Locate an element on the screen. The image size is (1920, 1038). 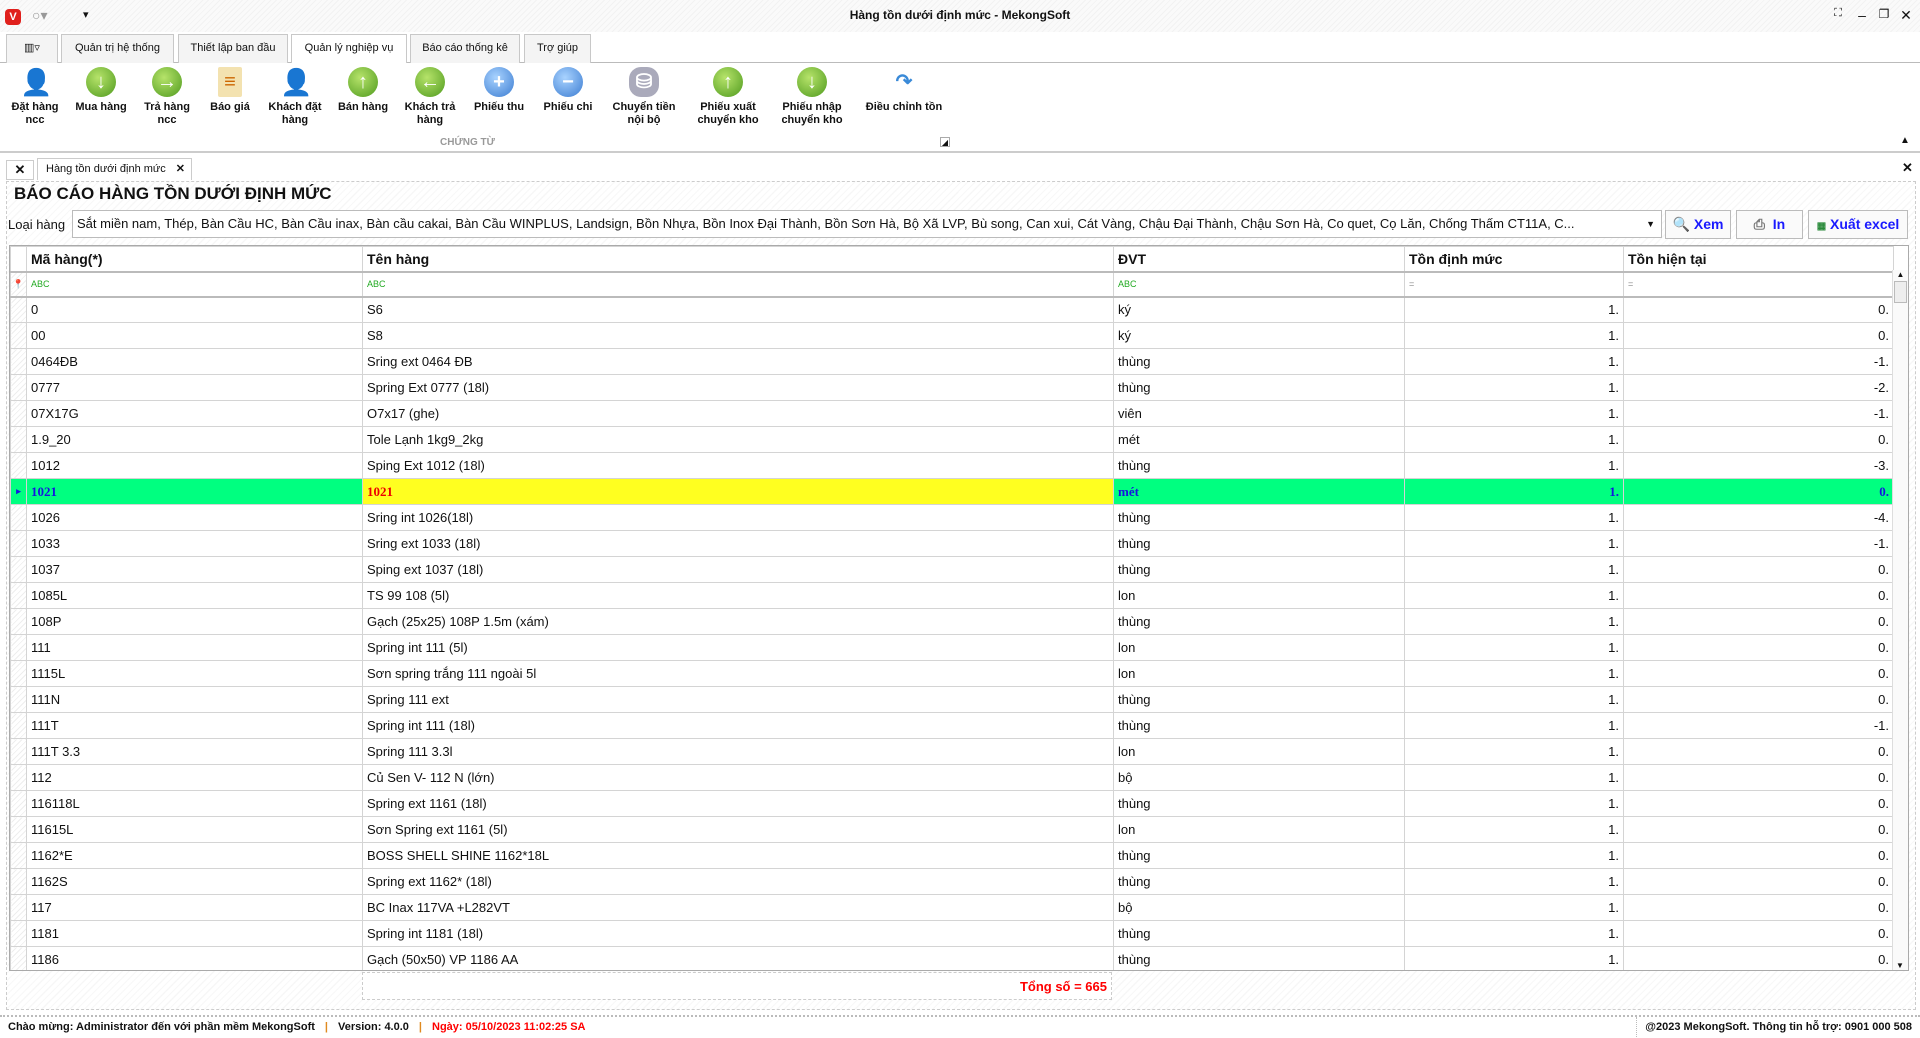
ma-hang-cell: 1037 is located at coordinates (194, 569).